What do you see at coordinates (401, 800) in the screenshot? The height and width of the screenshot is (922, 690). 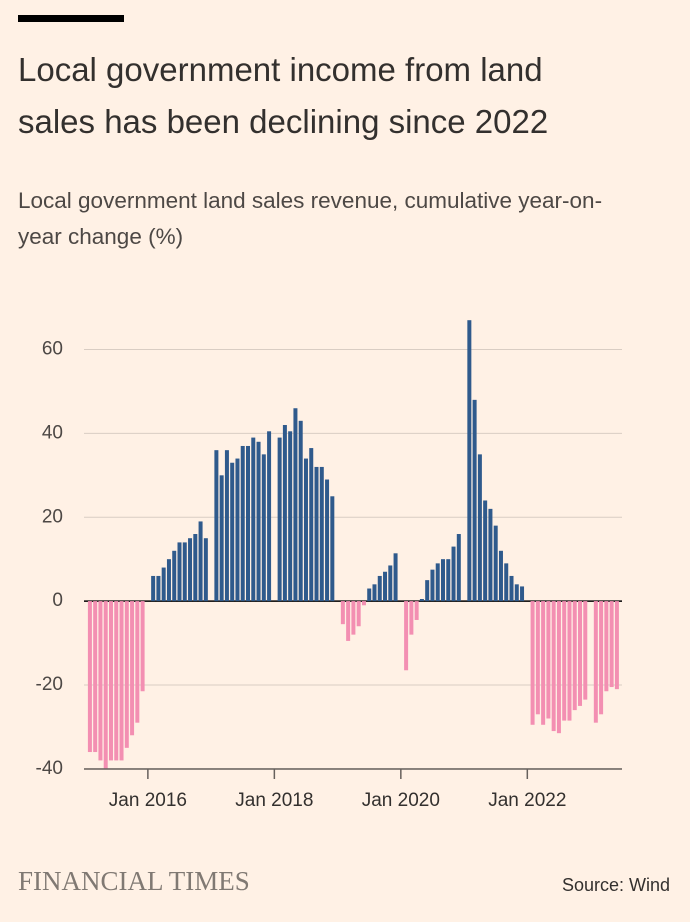 I see `x-tick-label: Jan 2020` at bounding box center [401, 800].